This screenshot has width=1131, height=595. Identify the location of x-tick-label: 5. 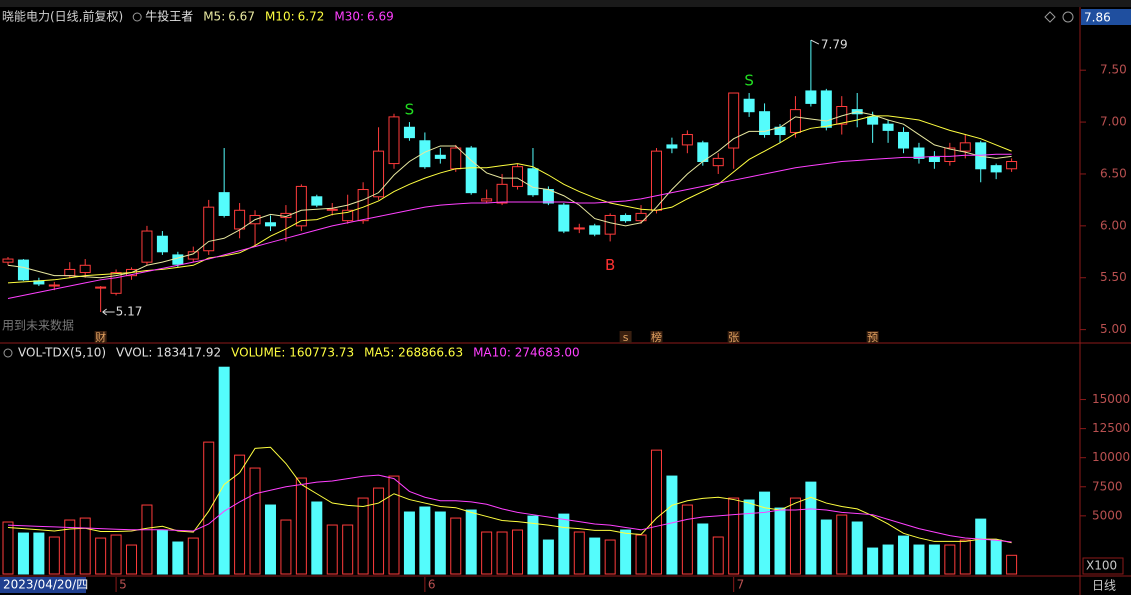
(123, 585).